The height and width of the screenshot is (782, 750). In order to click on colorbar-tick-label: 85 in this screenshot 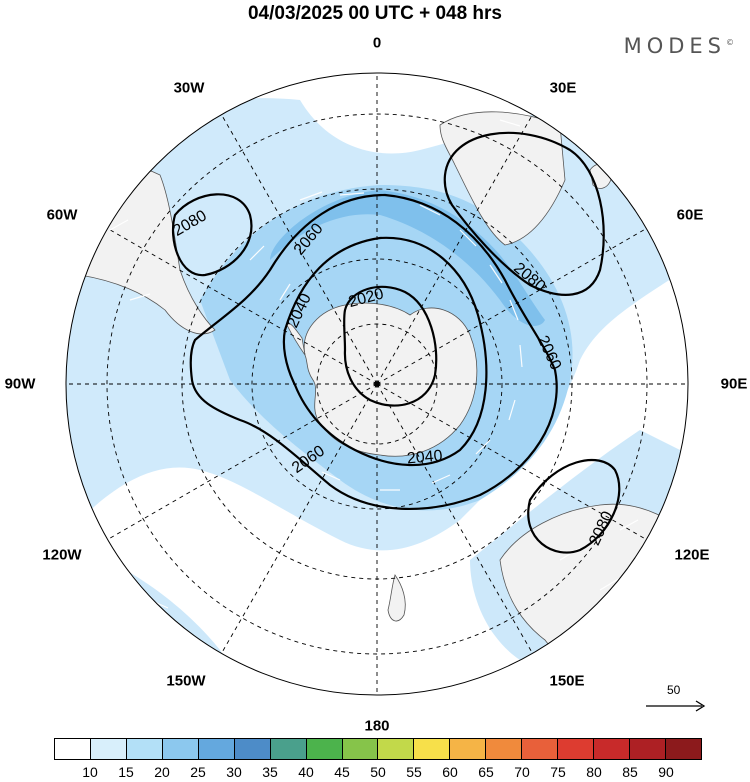, I will do `click(630, 772)`.